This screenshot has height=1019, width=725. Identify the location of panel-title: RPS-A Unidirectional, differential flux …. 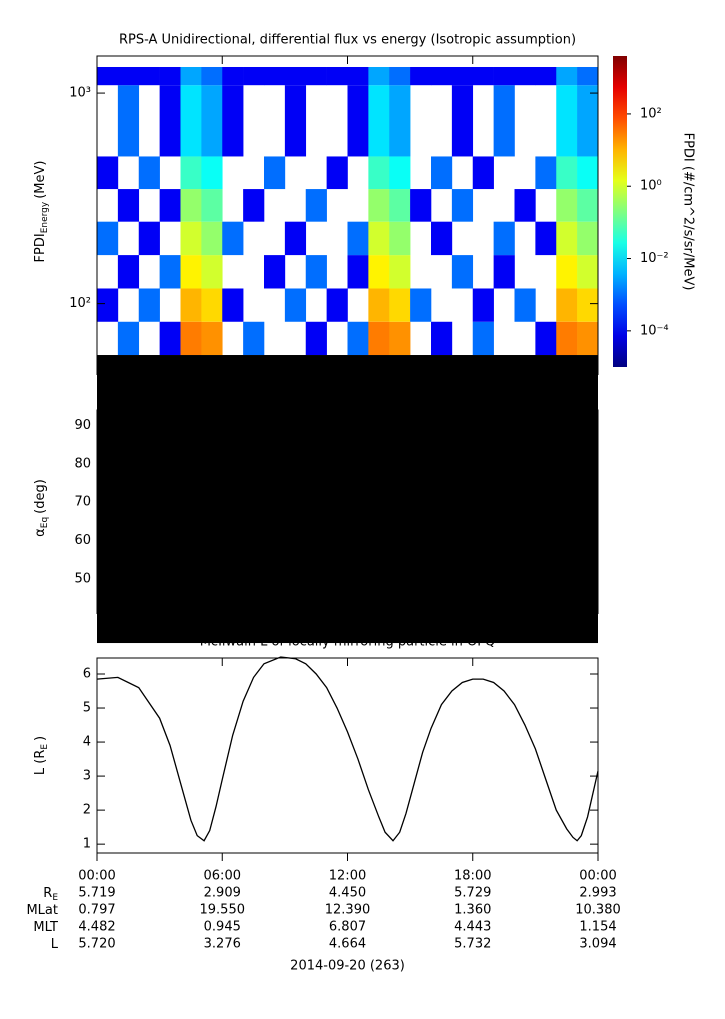
(347, 40).